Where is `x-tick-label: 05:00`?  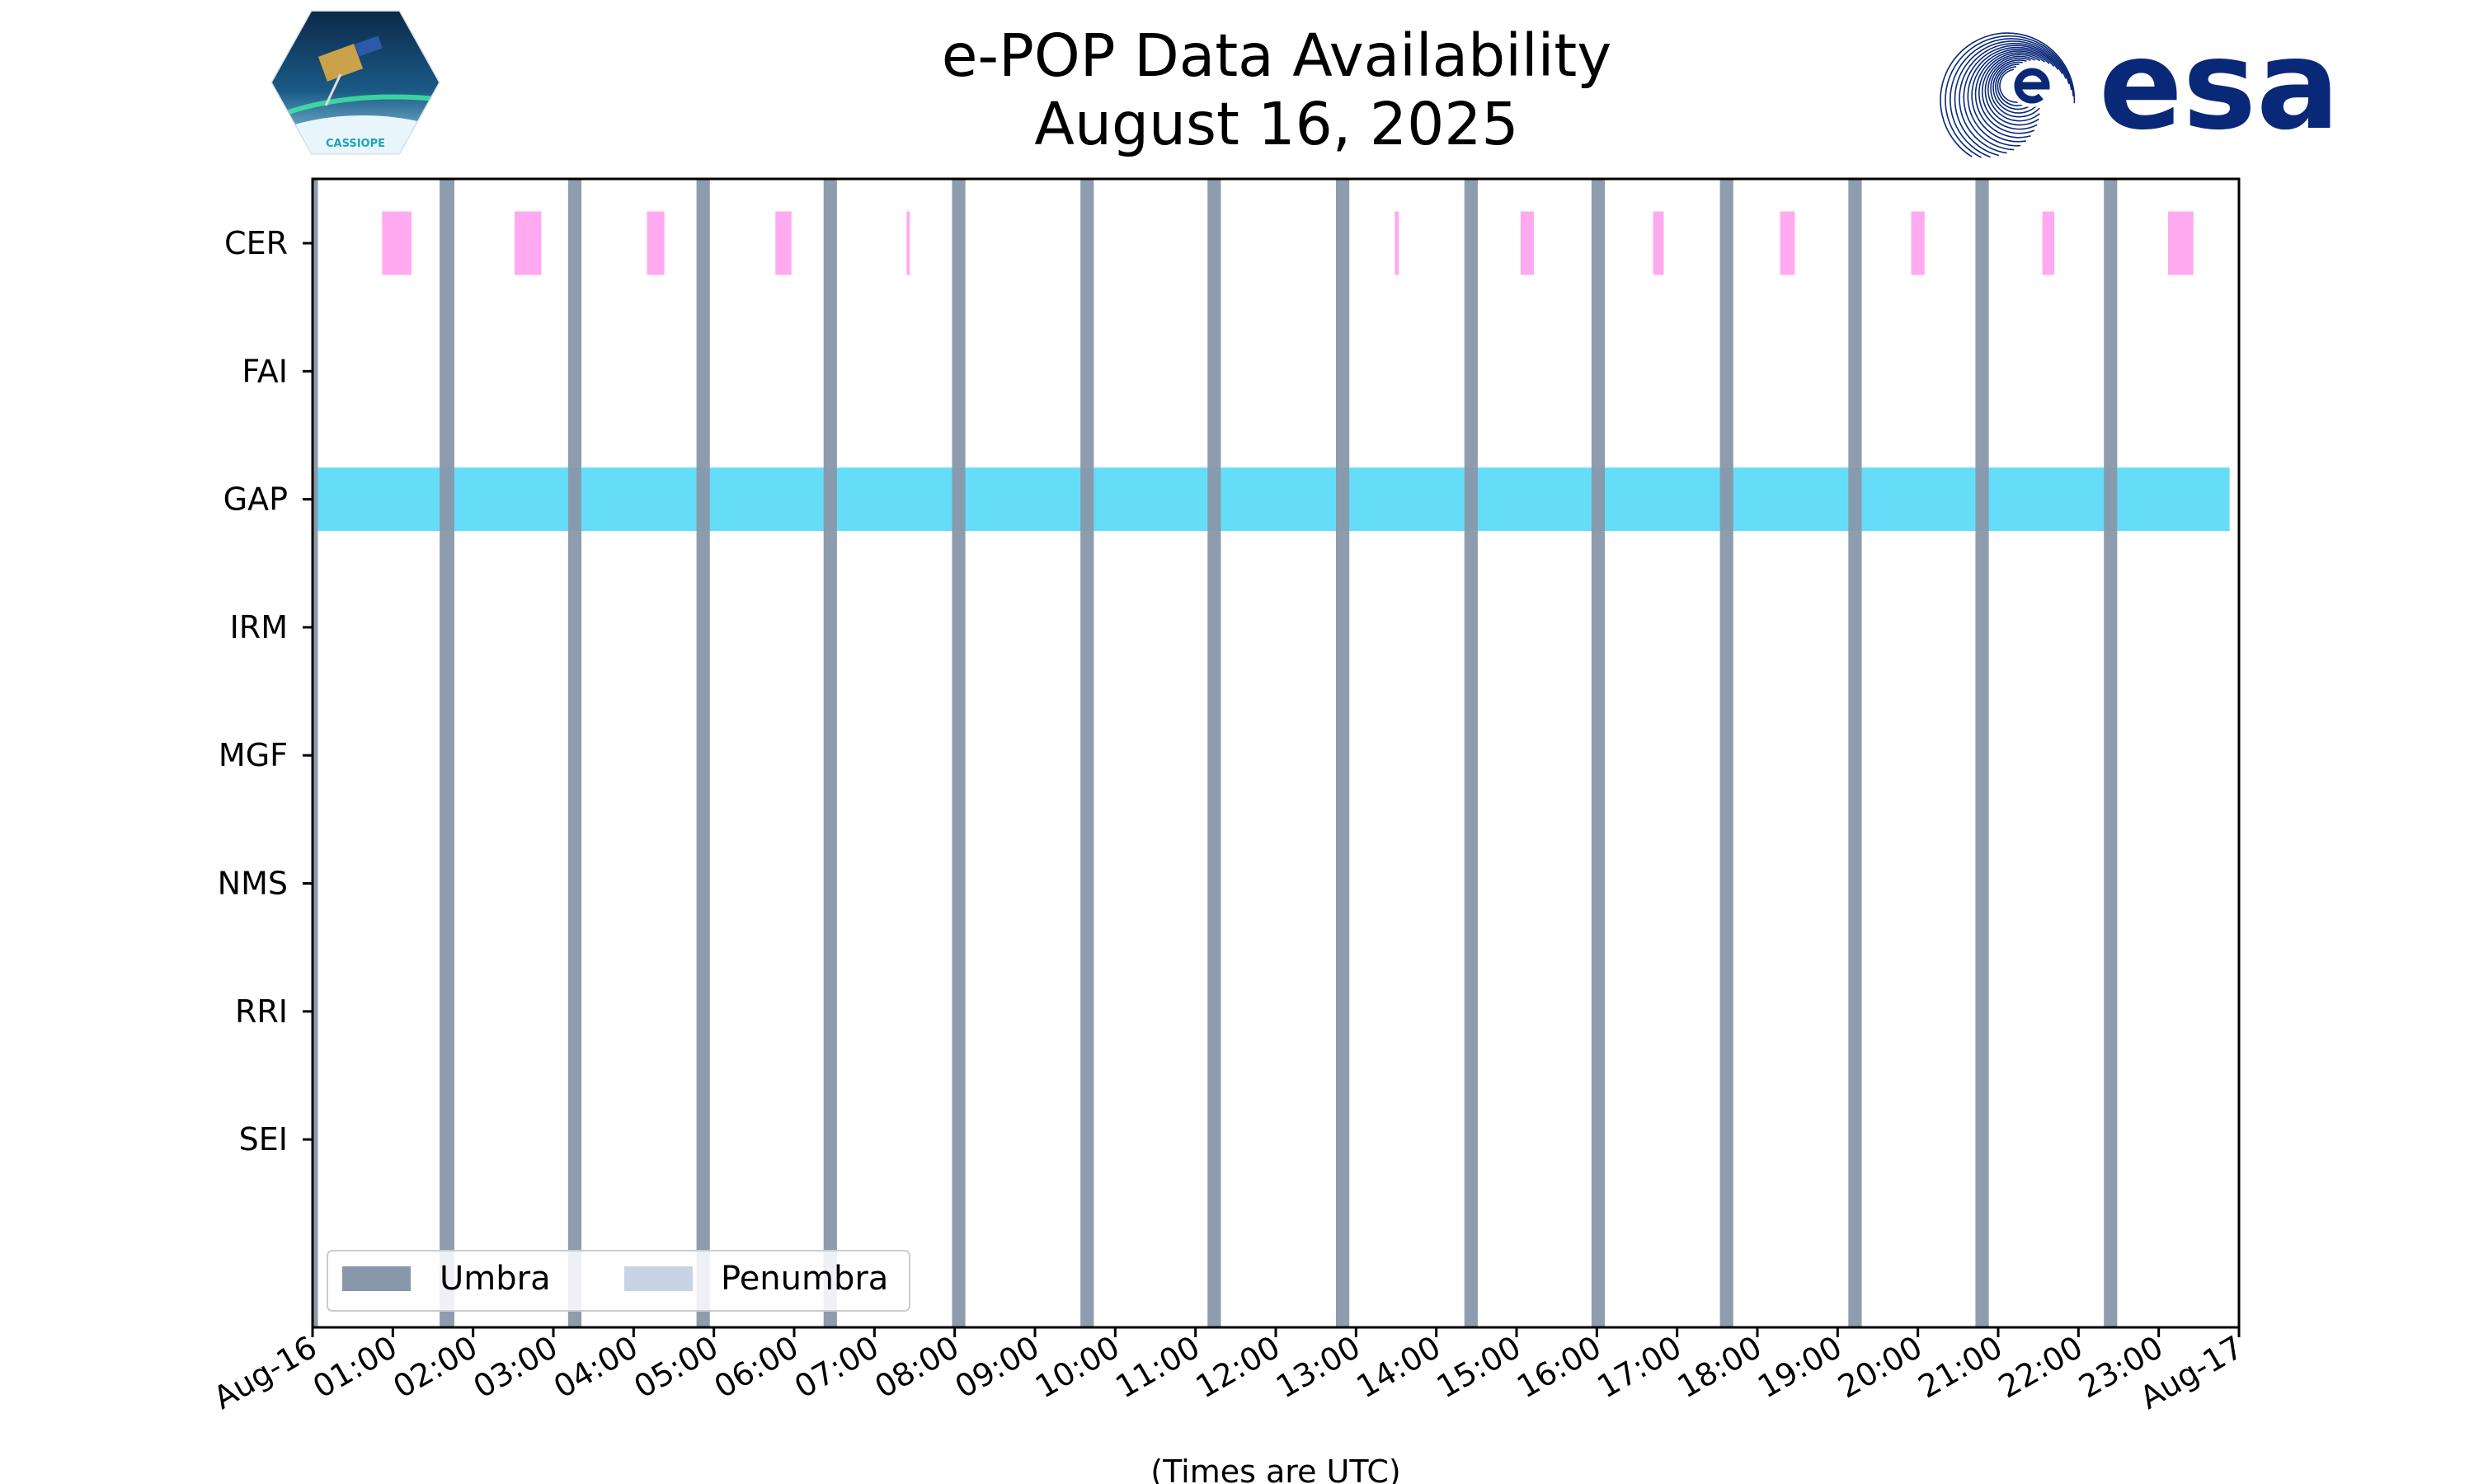
x-tick-label: 05:00 is located at coordinates (676, 1367).